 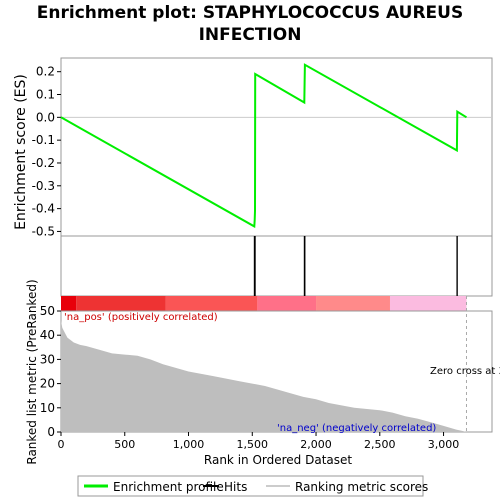 What do you see at coordinates (43, 140) in the screenshot?
I see `es-ytick-label: -0.1` at bounding box center [43, 140].